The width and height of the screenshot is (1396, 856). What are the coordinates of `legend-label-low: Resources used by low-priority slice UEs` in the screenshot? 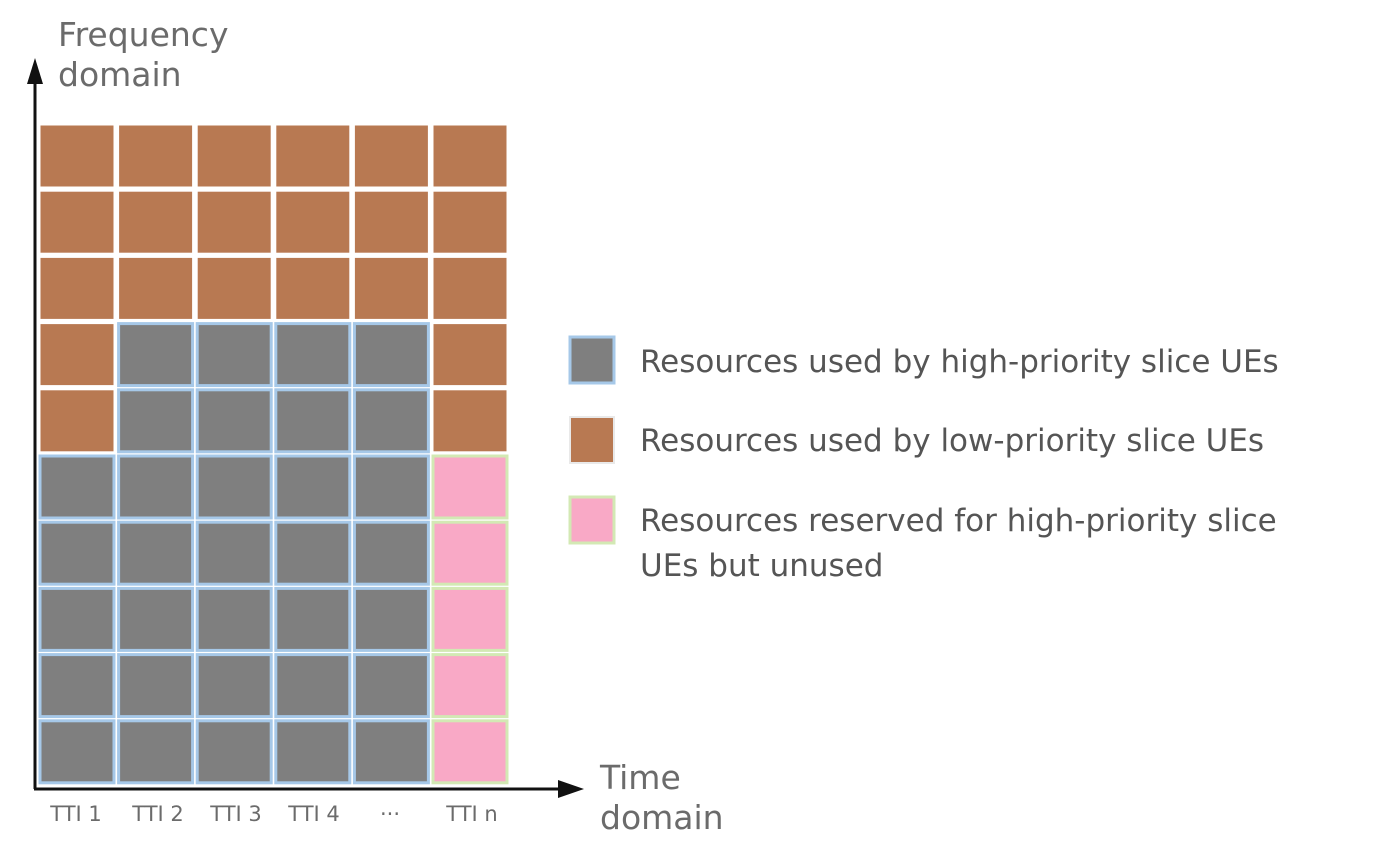 It's located at (952, 441).